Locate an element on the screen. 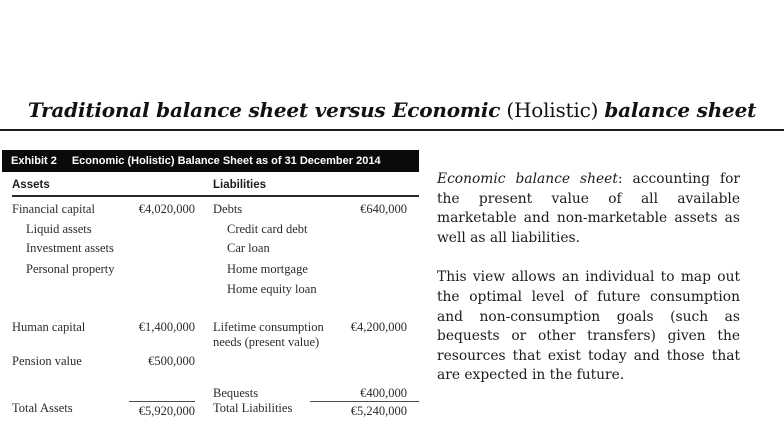 The height and width of the screenshot is (441, 784). liability-value: €400,000 is located at coordinates (383, 392).